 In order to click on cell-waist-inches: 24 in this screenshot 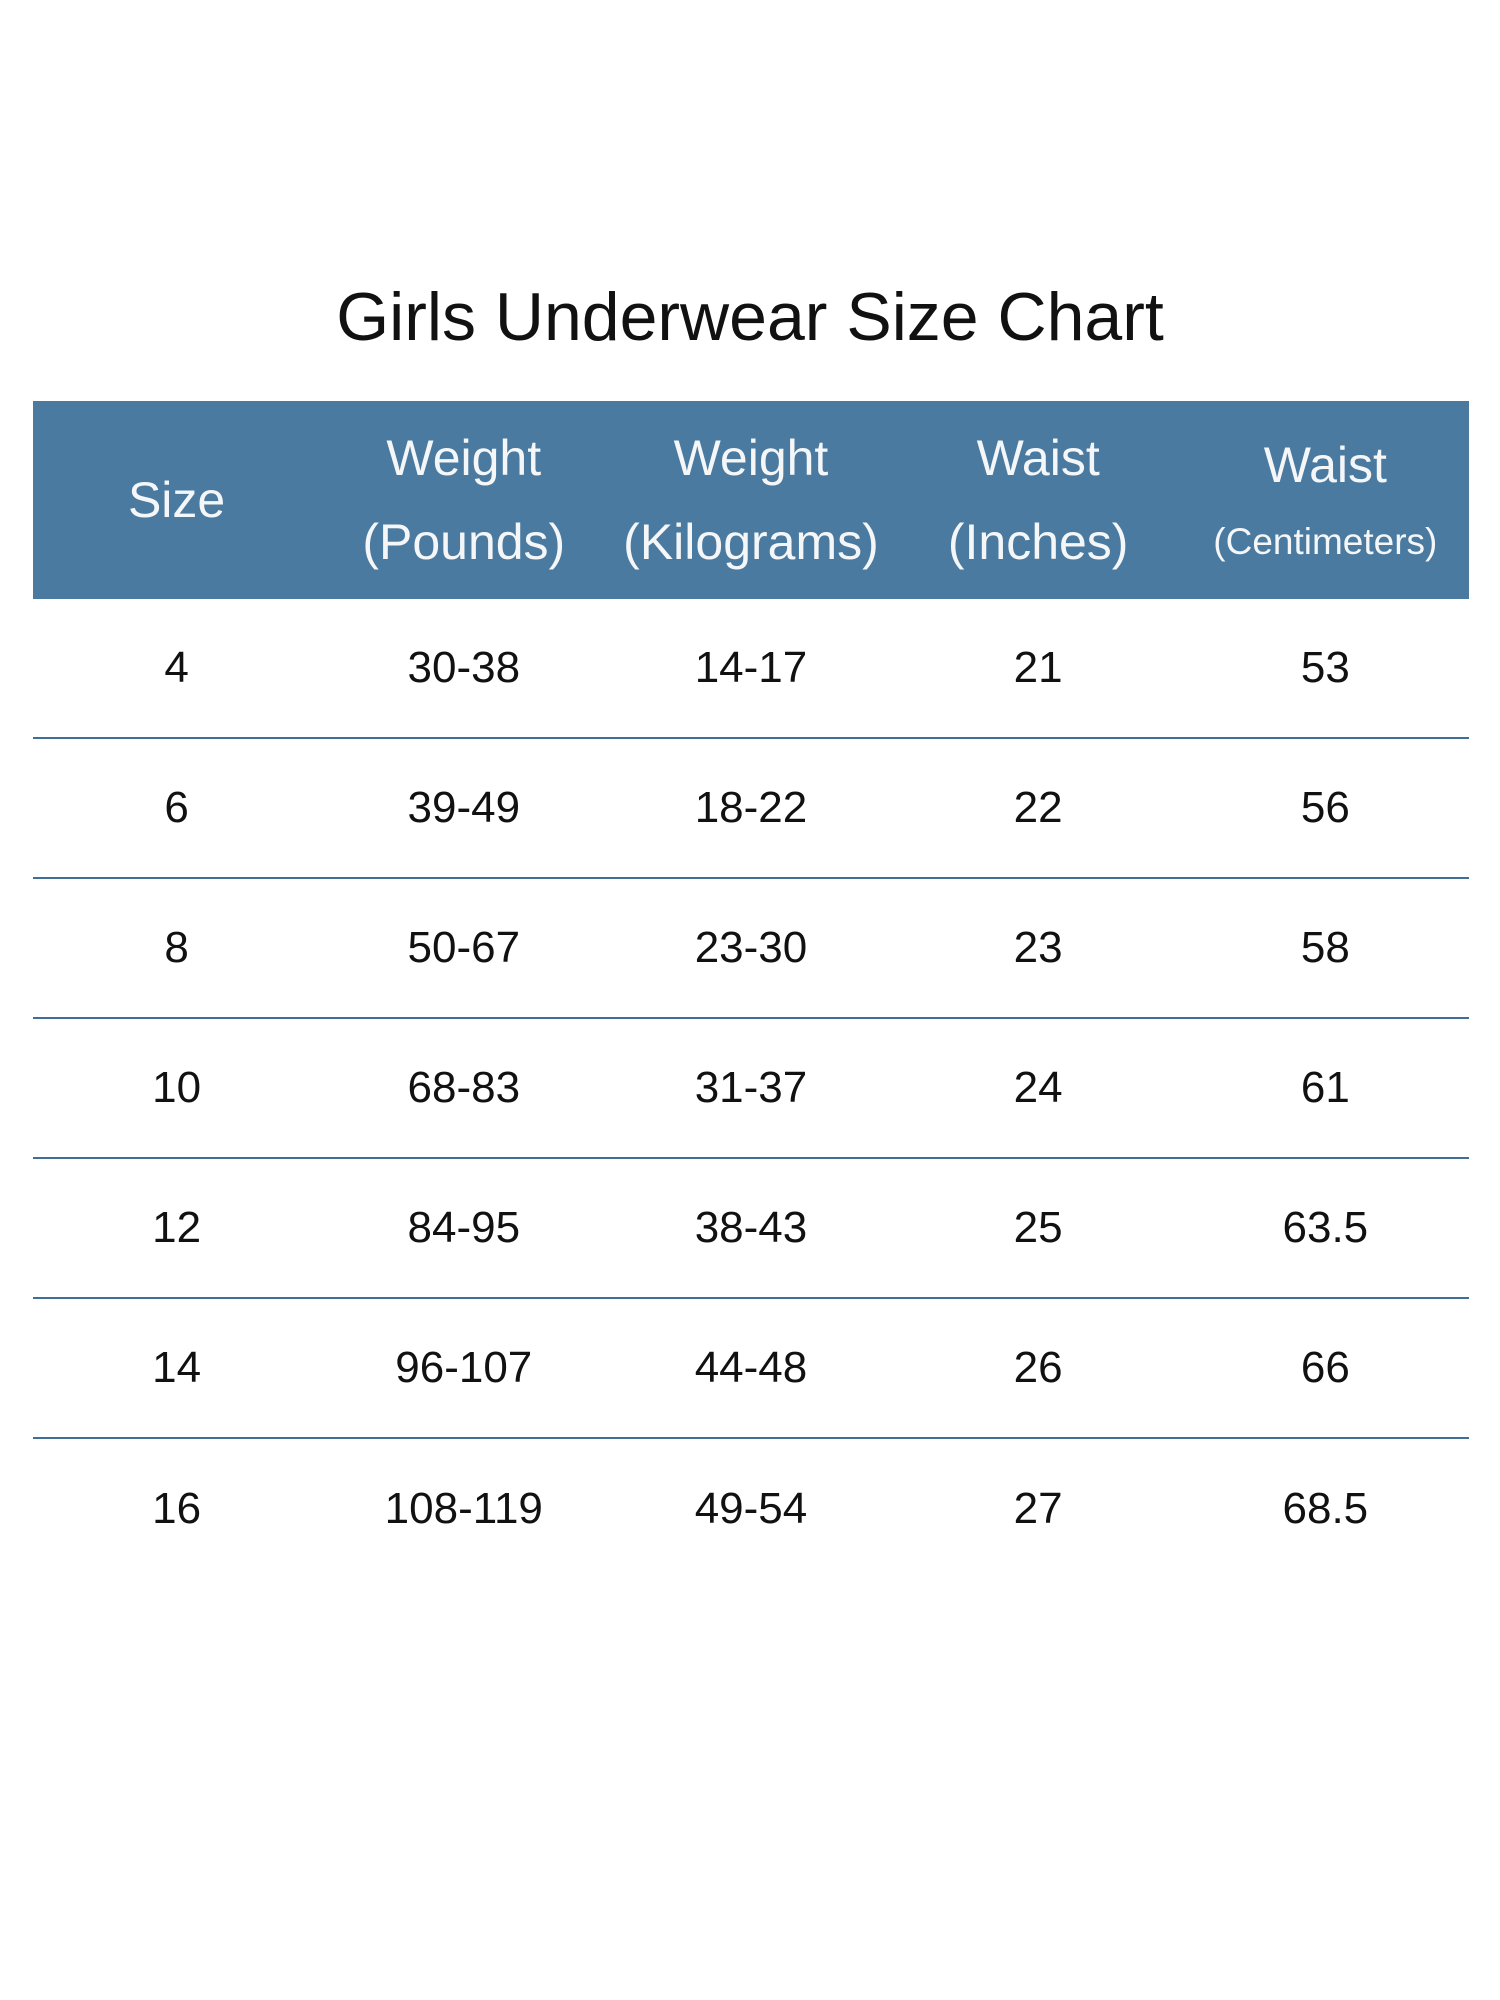, I will do `click(1038, 1087)`.